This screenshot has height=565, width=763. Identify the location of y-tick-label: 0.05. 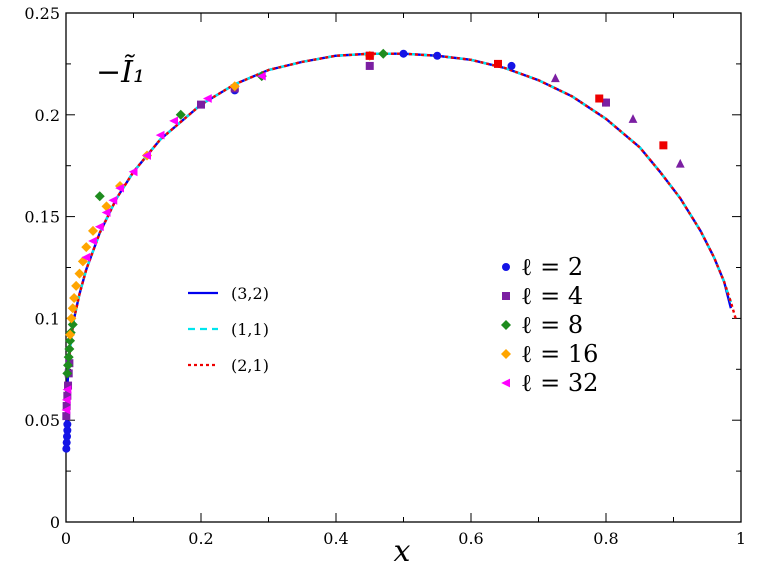
(42, 420).